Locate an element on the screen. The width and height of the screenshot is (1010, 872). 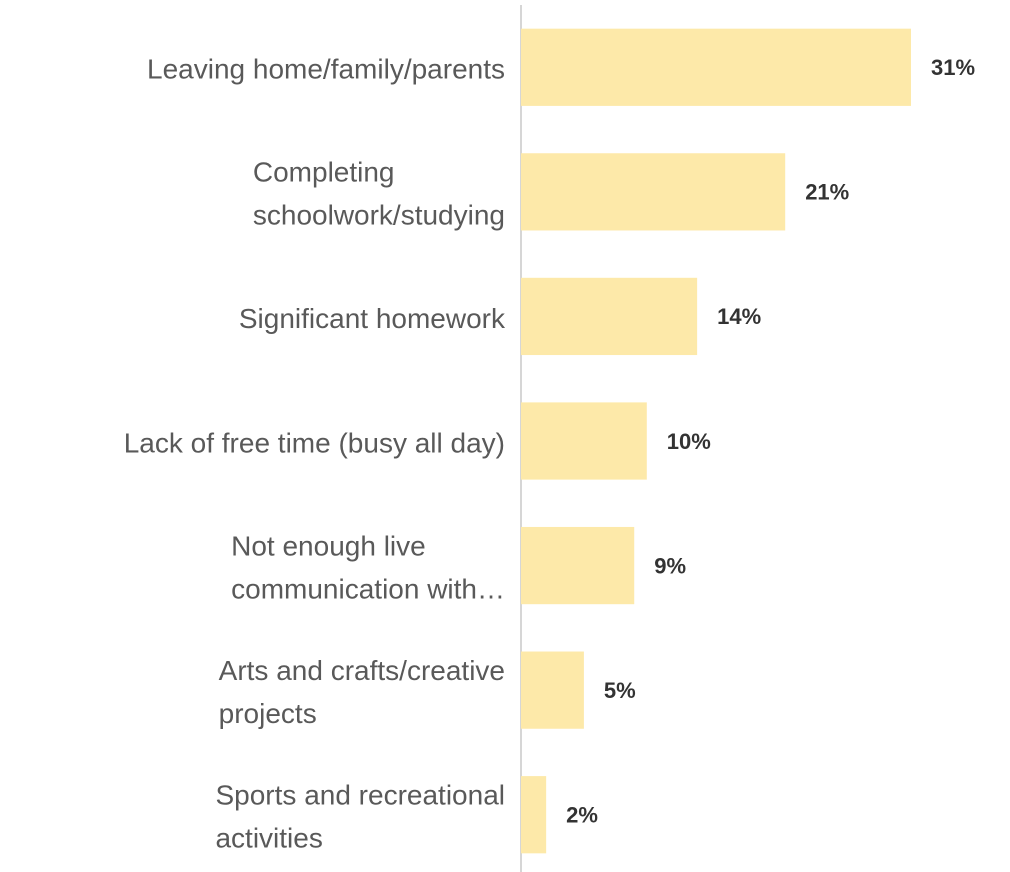
category-label-line: Arts and crafts/creative is located at coordinates (362, 670).